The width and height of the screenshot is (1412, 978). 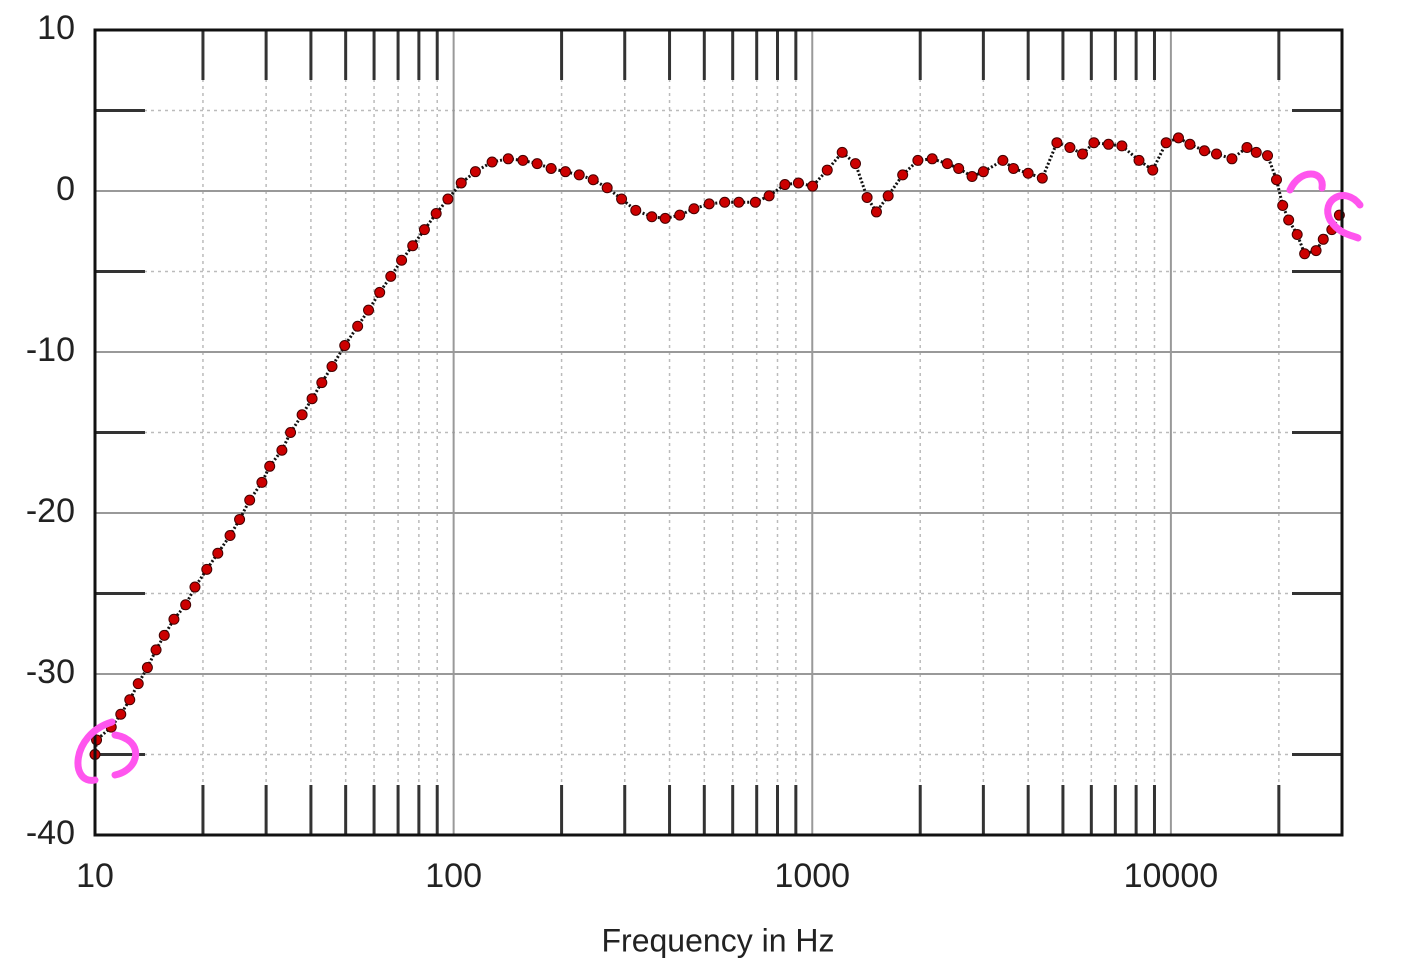 I want to click on y-tick-label: -20, so click(x=50, y=511).